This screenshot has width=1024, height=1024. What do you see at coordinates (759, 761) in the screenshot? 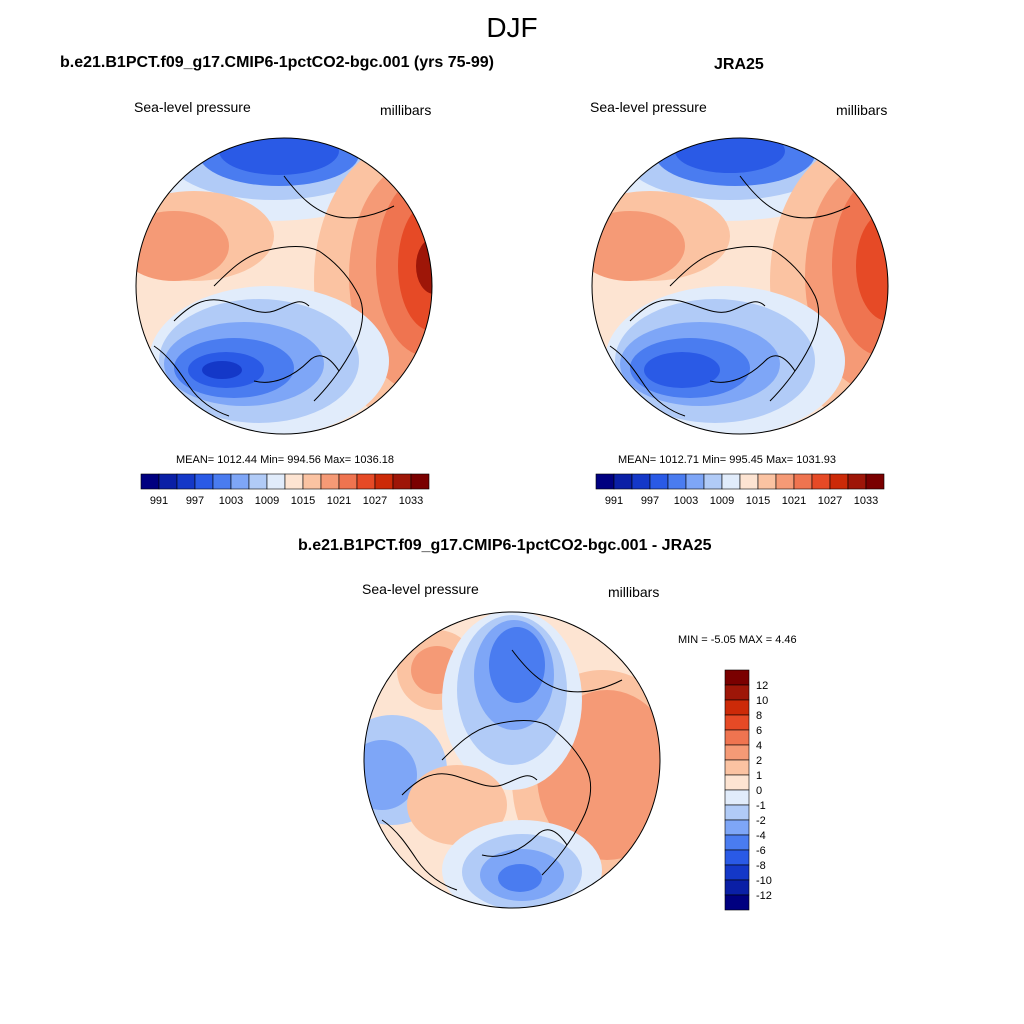
I see `panel-3-colorbar-tick-label: 2` at bounding box center [759, 761].